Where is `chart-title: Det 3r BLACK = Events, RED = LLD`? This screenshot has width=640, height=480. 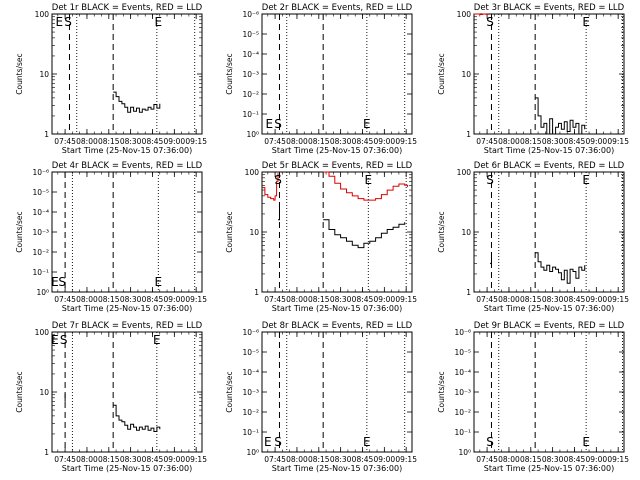 chart-title: Det 3r BLACK = Events, RED = LLD is located at coordinates (549, 8).